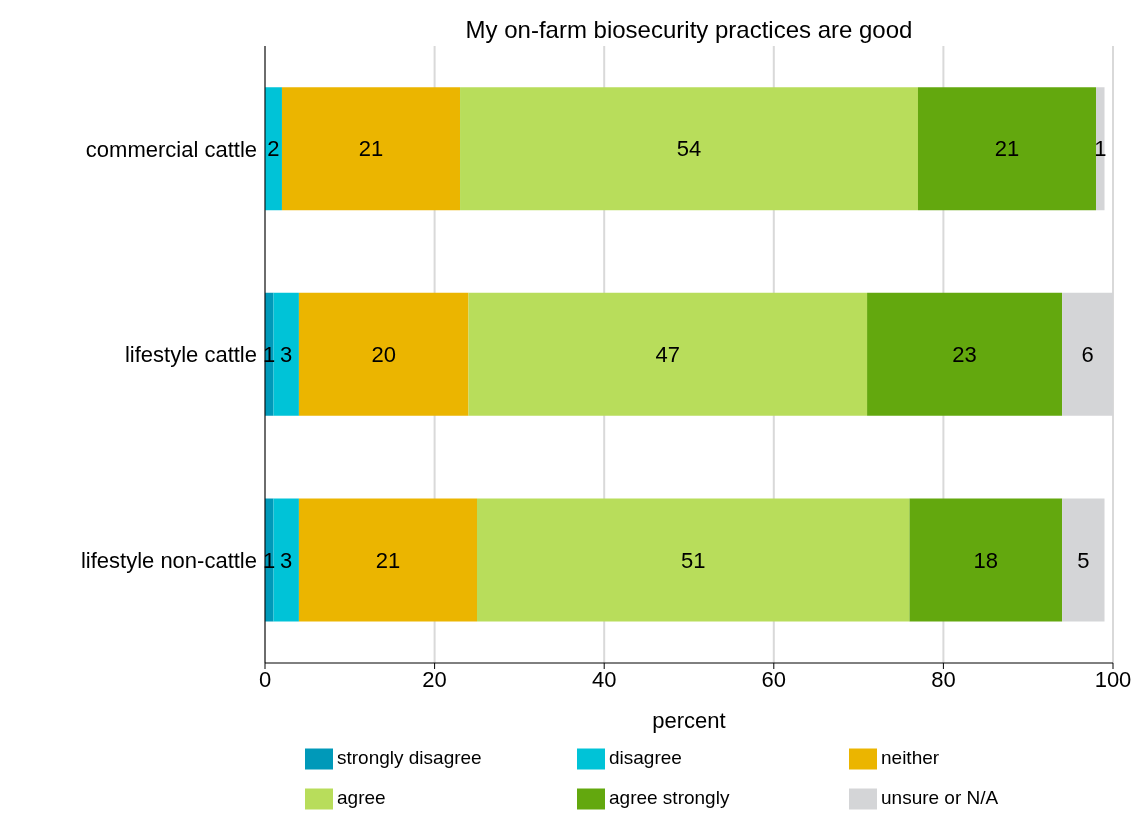 The width and height of the screenshot is (1141, 836). What do you see at coordinates (410, 758) in the screenshot?
I see `legend-label: strongly disagree` at bounding box center [410, 758].